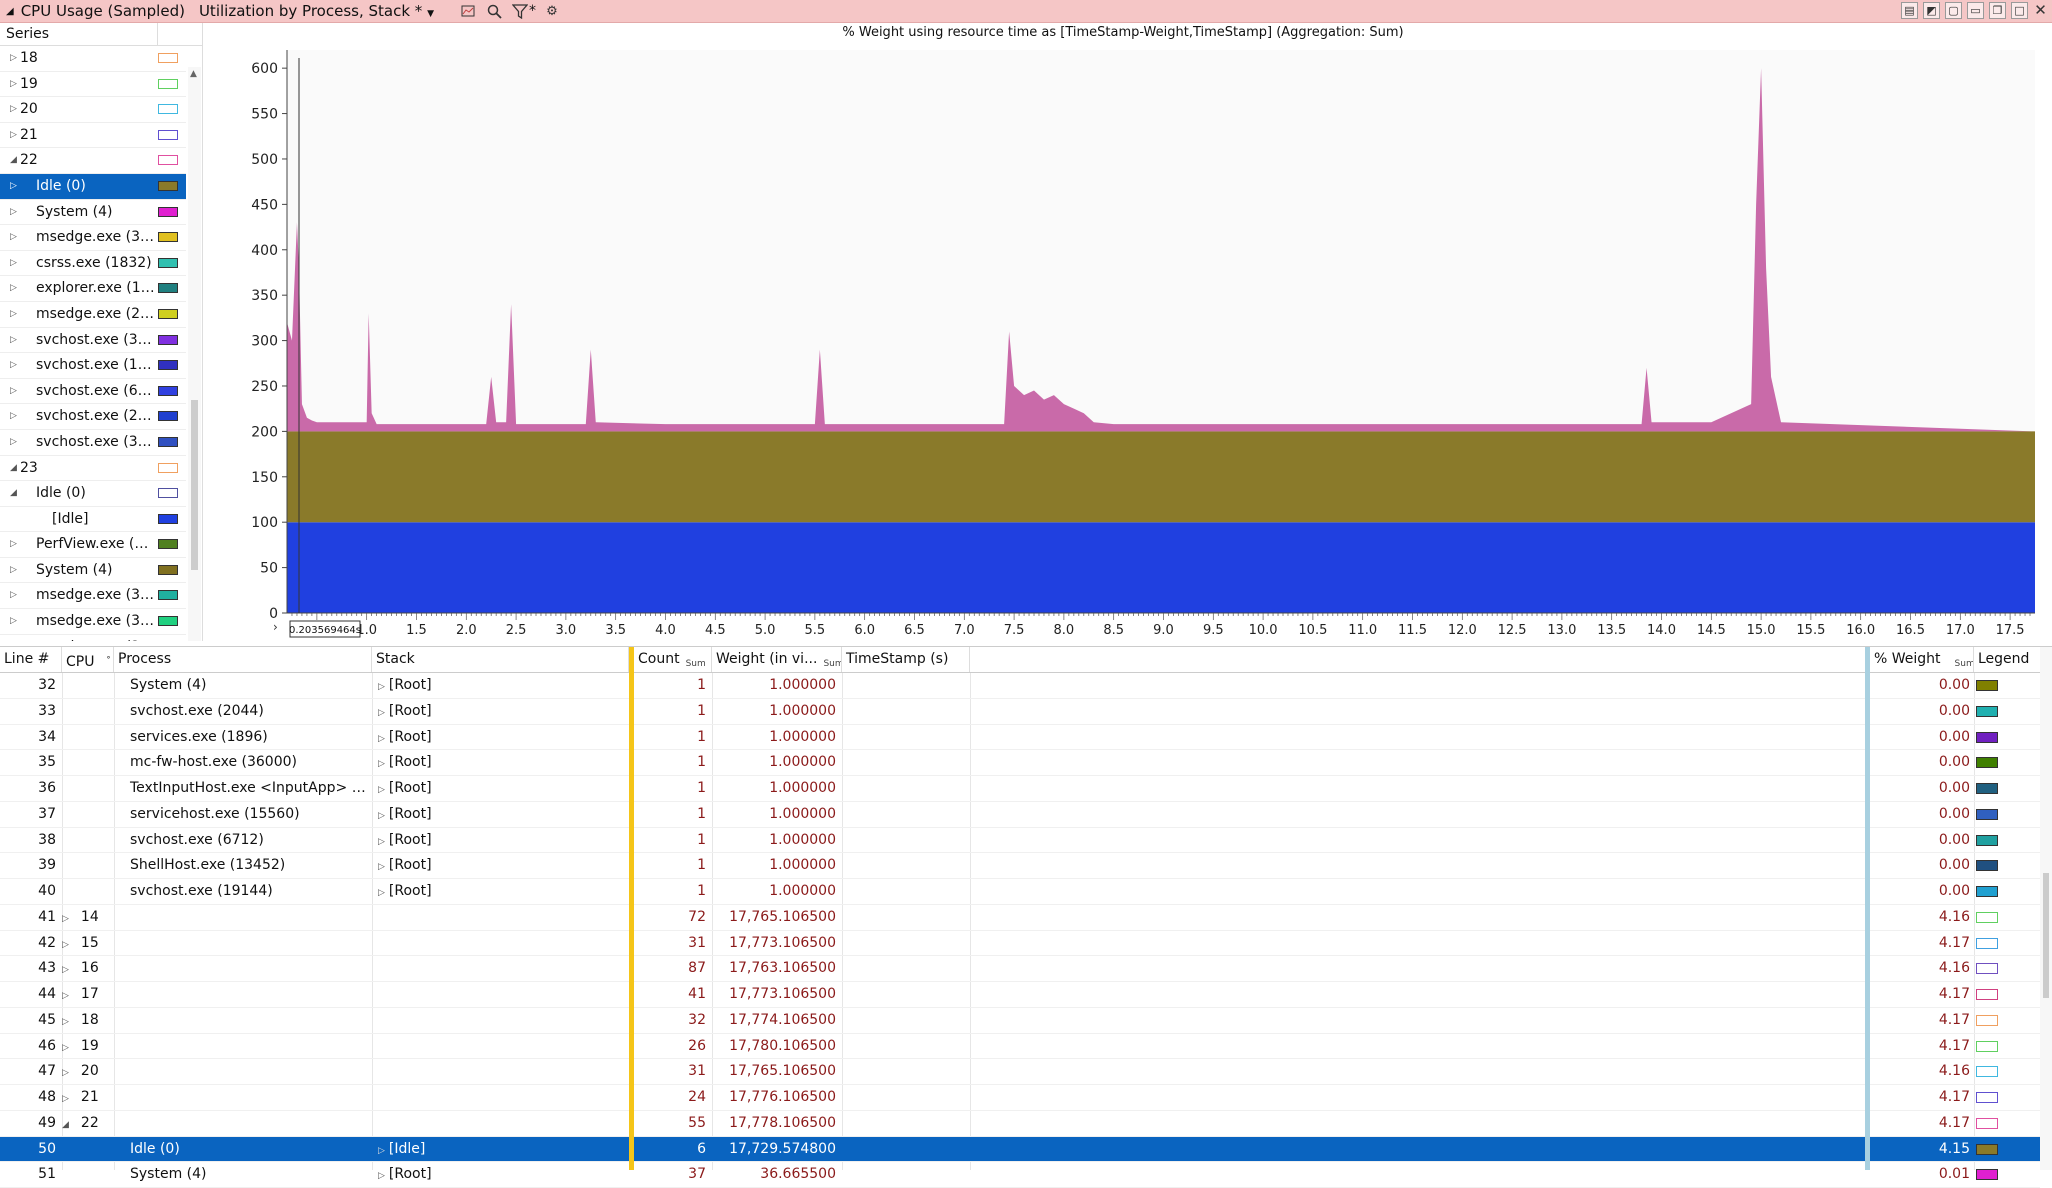  What do you see at coordinates (1020, 1124) in the screenshot?
I see `table-row: 49 ◢ 22 55 17,778.106500 4.17` at bounding box center [1020, 1124].